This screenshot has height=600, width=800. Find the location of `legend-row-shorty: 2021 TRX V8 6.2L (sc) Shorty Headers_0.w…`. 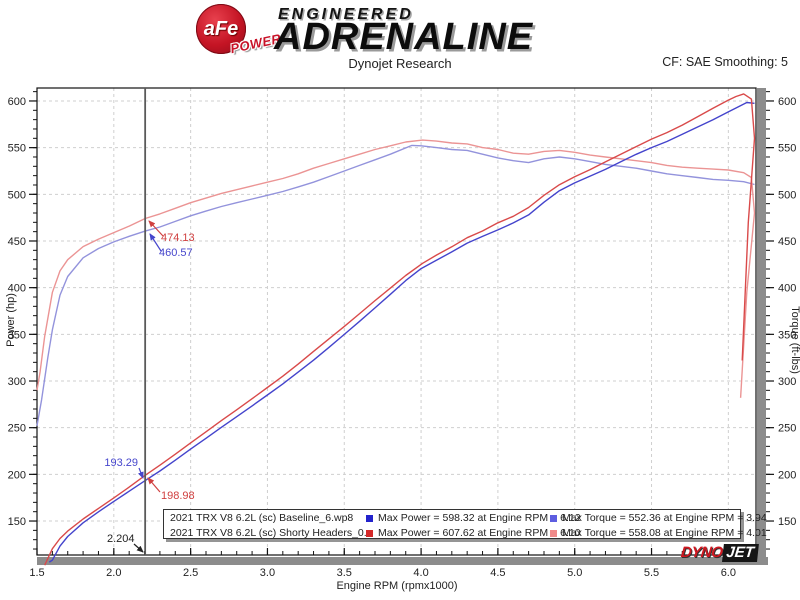

legend-row-shorty: 2021 TRX V8 6.2L (sc) Shorty Headers_0.w… is located at coordinates (465, 532).